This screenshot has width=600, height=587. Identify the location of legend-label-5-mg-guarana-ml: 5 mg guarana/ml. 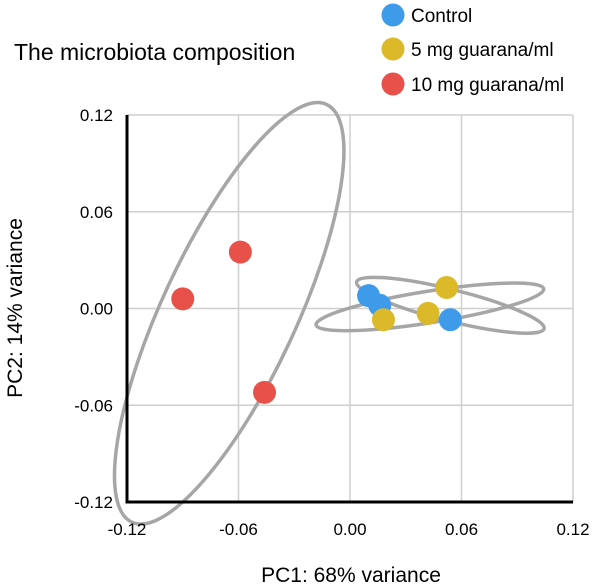
(482, 50).